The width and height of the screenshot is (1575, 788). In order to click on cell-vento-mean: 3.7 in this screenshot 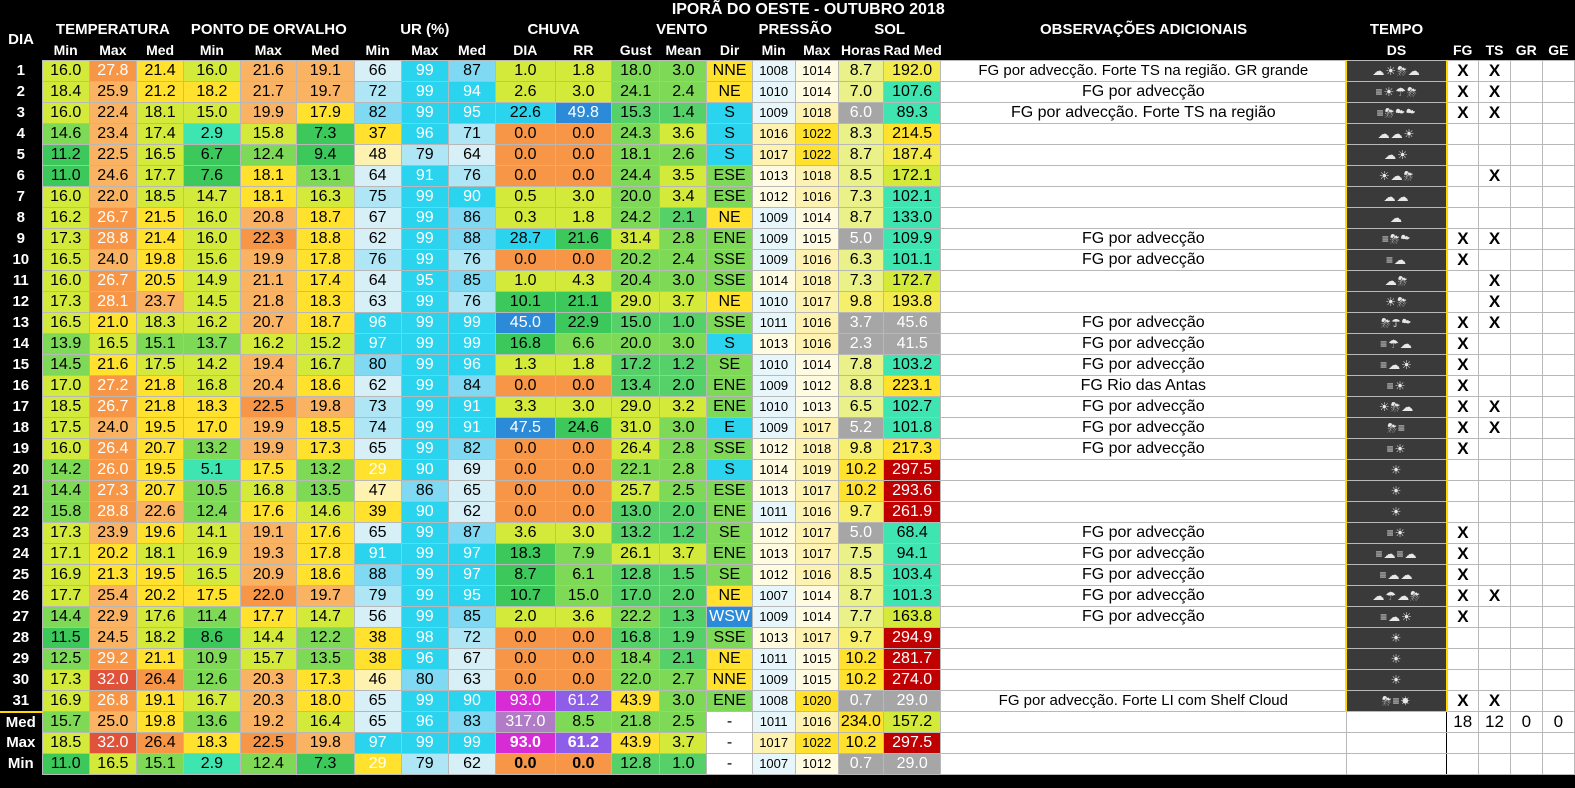, I will do `click(683, 302)`.